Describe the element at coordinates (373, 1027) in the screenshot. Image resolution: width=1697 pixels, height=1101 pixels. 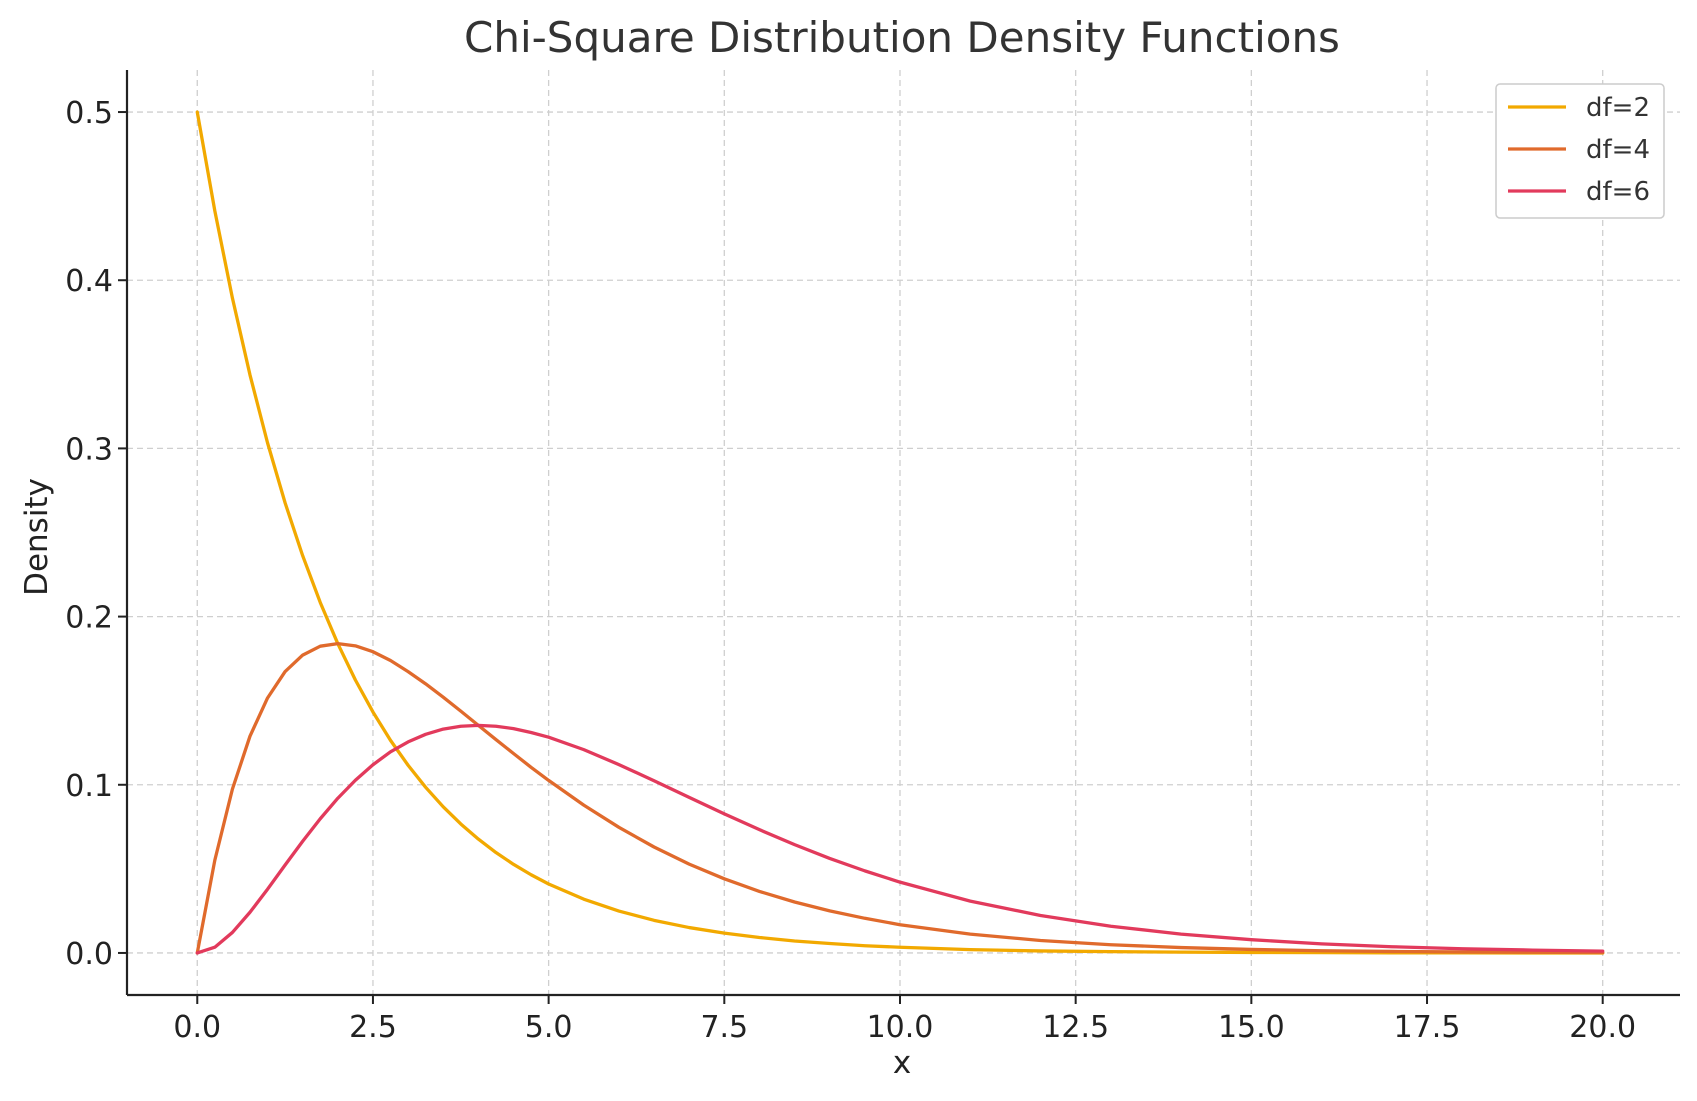
I see `x-tick-label: 2.5` at that location.